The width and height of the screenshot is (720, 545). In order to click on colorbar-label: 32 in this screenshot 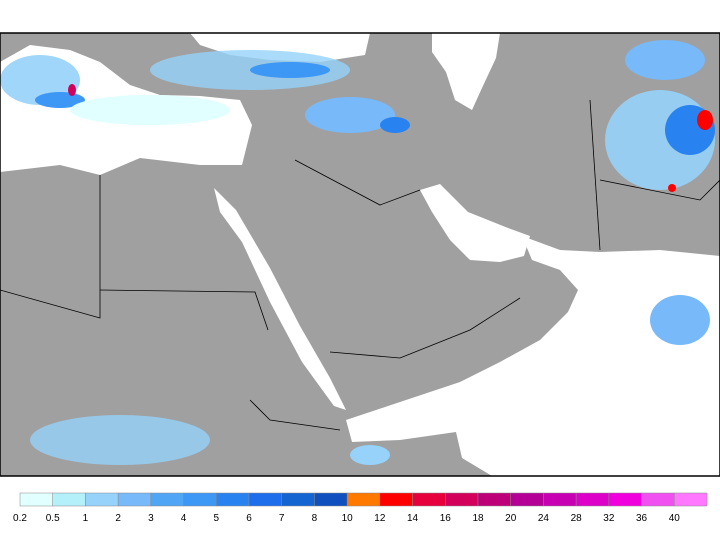, I will do `click(609, 518)`.